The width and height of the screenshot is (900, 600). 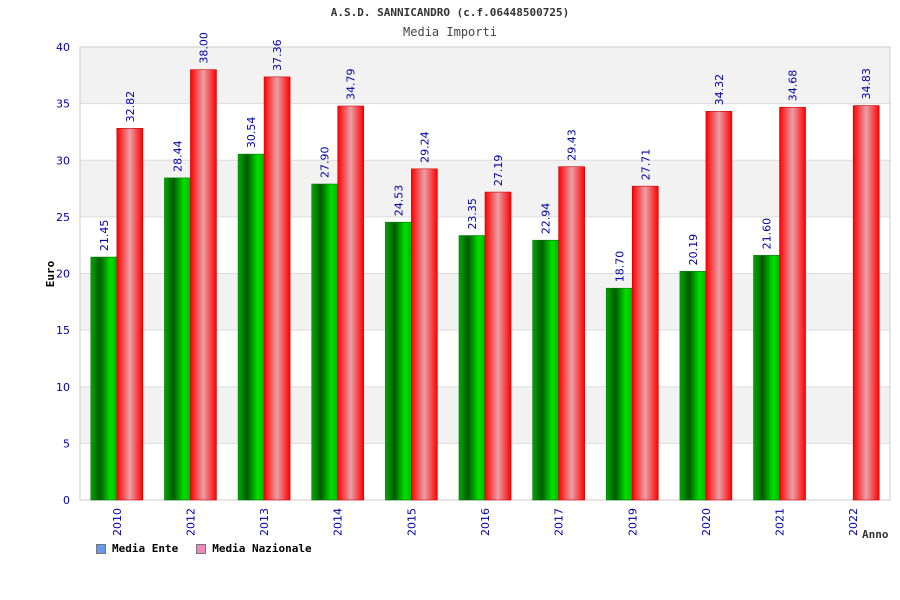 What do you see at coordinates (63, 160) in the screenshot?
I see `y-tick-label: 30` at bounding box center [63, 160].